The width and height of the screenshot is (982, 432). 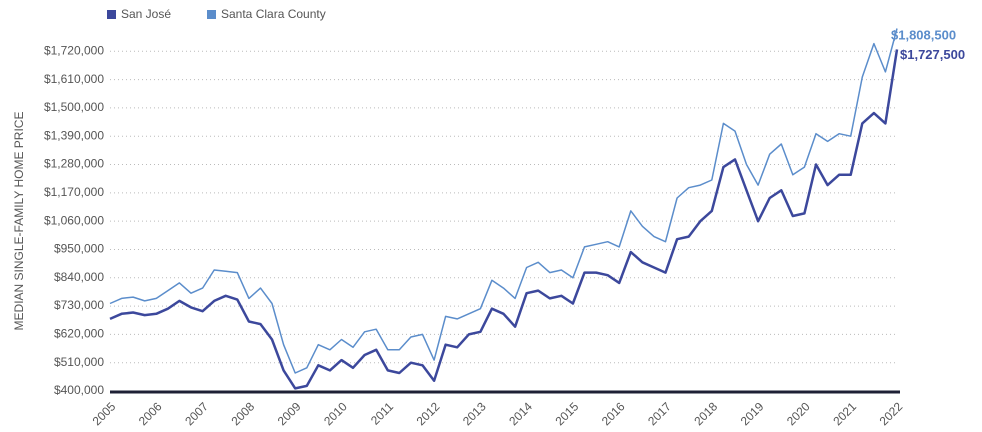 I want to click on x-tick-label: 2010, so click(x=335, y=413).